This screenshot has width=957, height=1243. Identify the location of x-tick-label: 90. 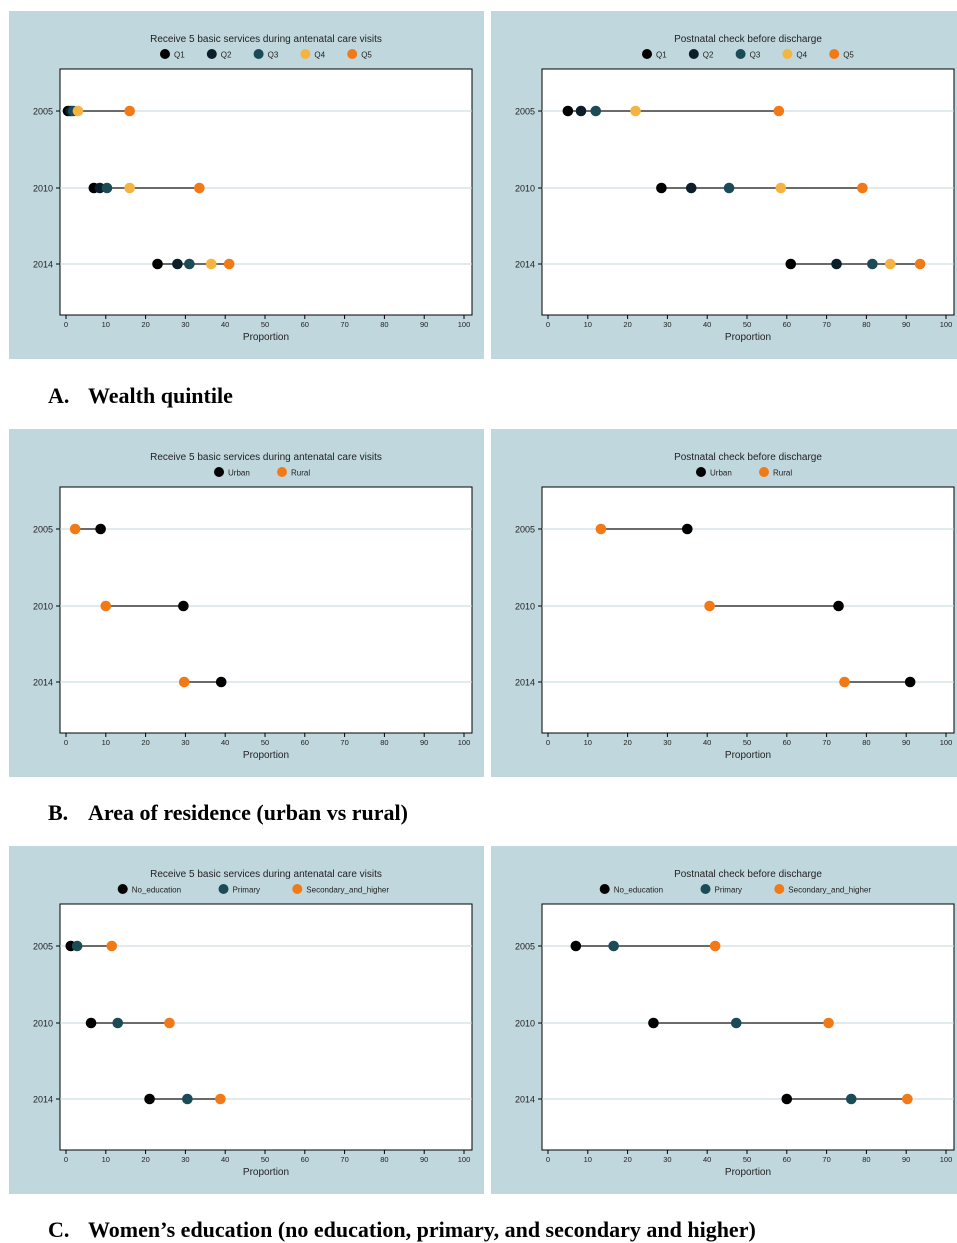
(906, 324).